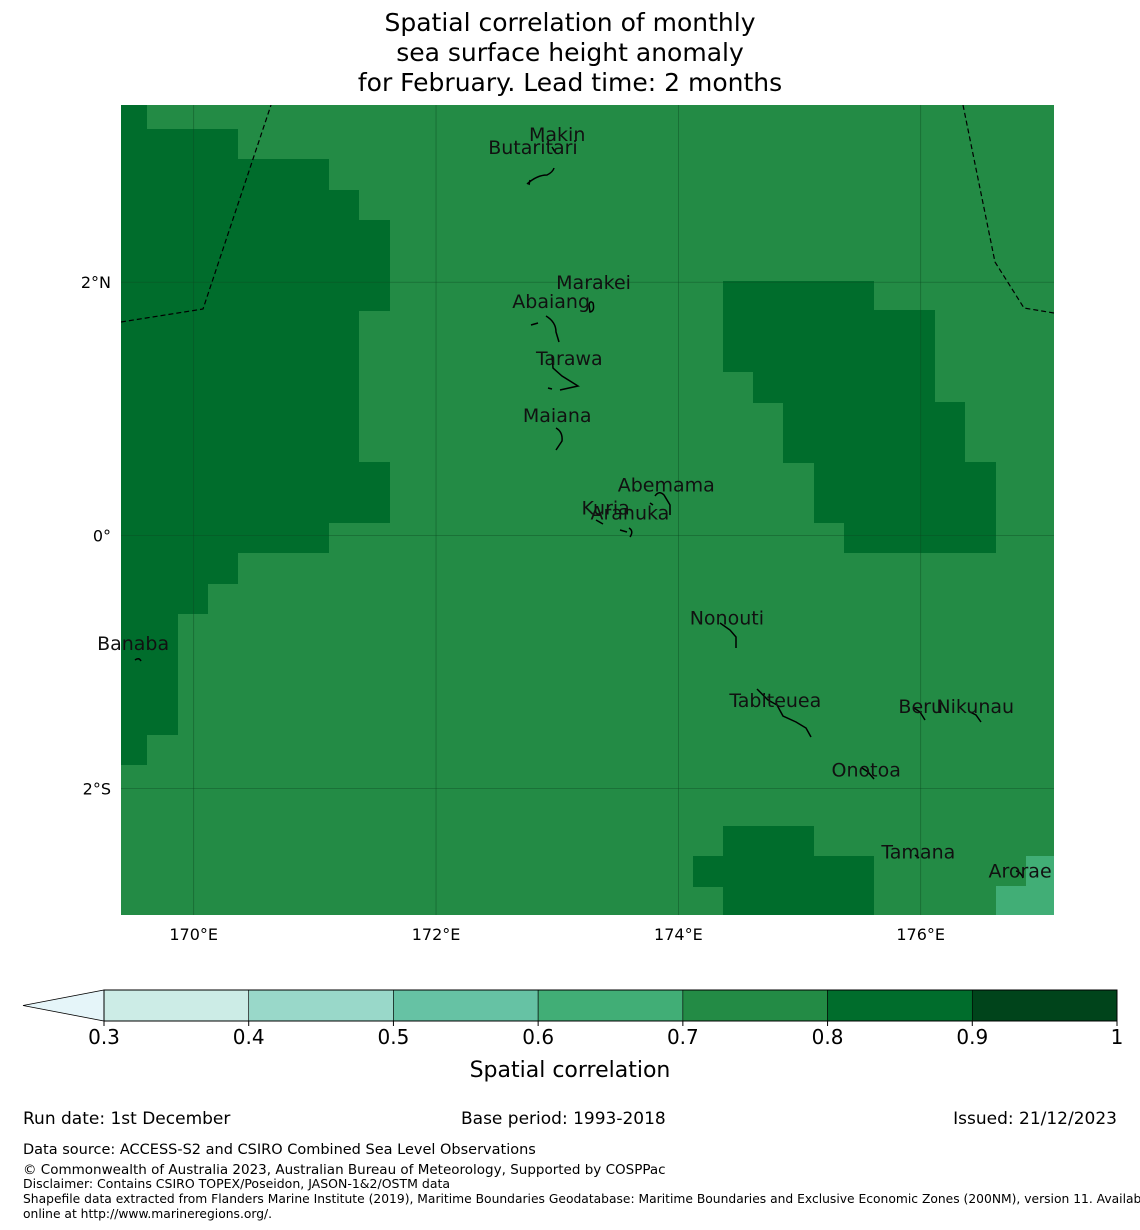 The image size is (1140, 1230). What do you see at coordinates (196, 214) in the screenshot?
I see `eez-boundary-west` at bounding box center [196, 214].